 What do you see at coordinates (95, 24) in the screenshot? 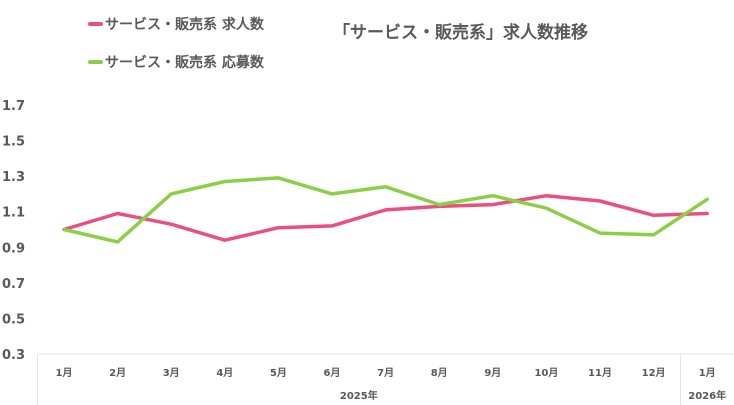
I see `legend-swatch-pink` at bounding box center [95, 24].